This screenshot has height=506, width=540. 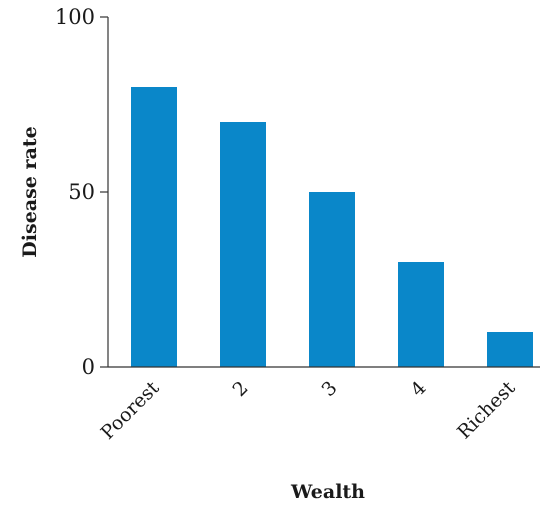 What do you see at coordinates (130, 410) in the screenshot?
I see `x-category-label: Poorest` at bounding box center [130, 410].